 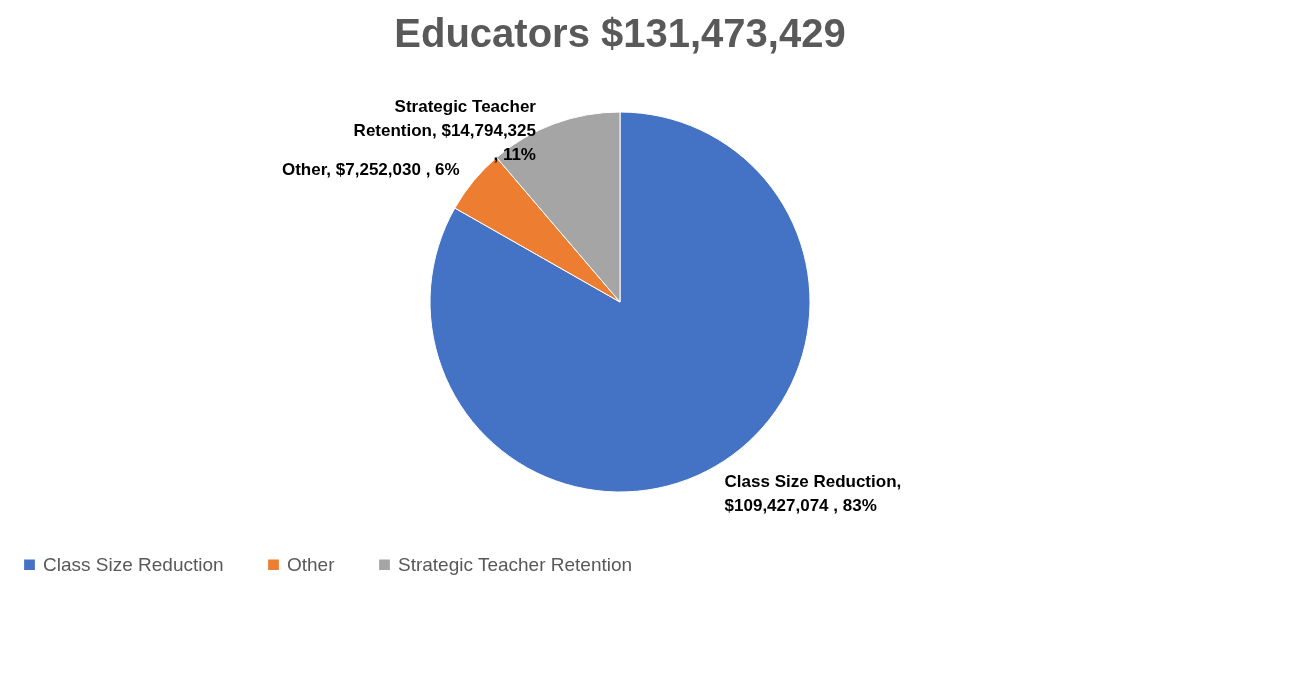 I want to click on chart-title: Educators $131,473,429, so click(x=620, y=33).